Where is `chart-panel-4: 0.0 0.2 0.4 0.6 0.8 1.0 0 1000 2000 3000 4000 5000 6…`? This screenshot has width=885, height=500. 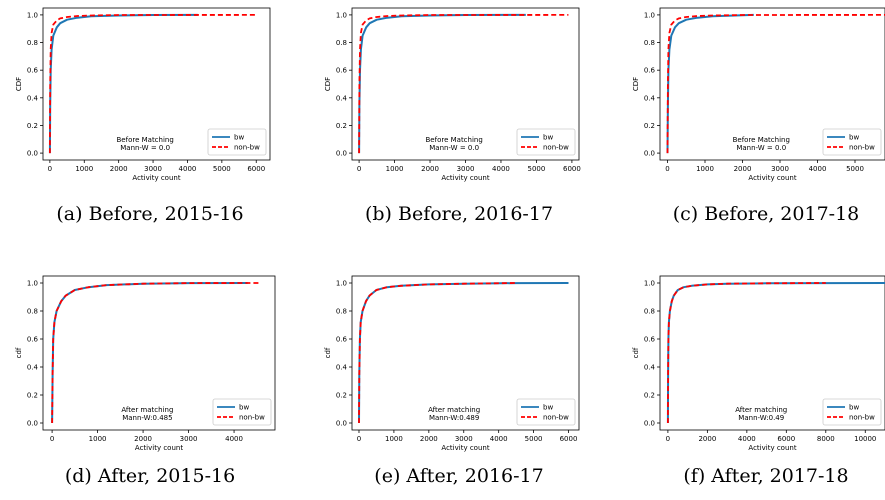
chart-panel-4: 0.0 0.2 0.4 0.6 0.8 1.0 0 1000 2000 3000 4000 5000 6… is located at coordinates (452, 363).